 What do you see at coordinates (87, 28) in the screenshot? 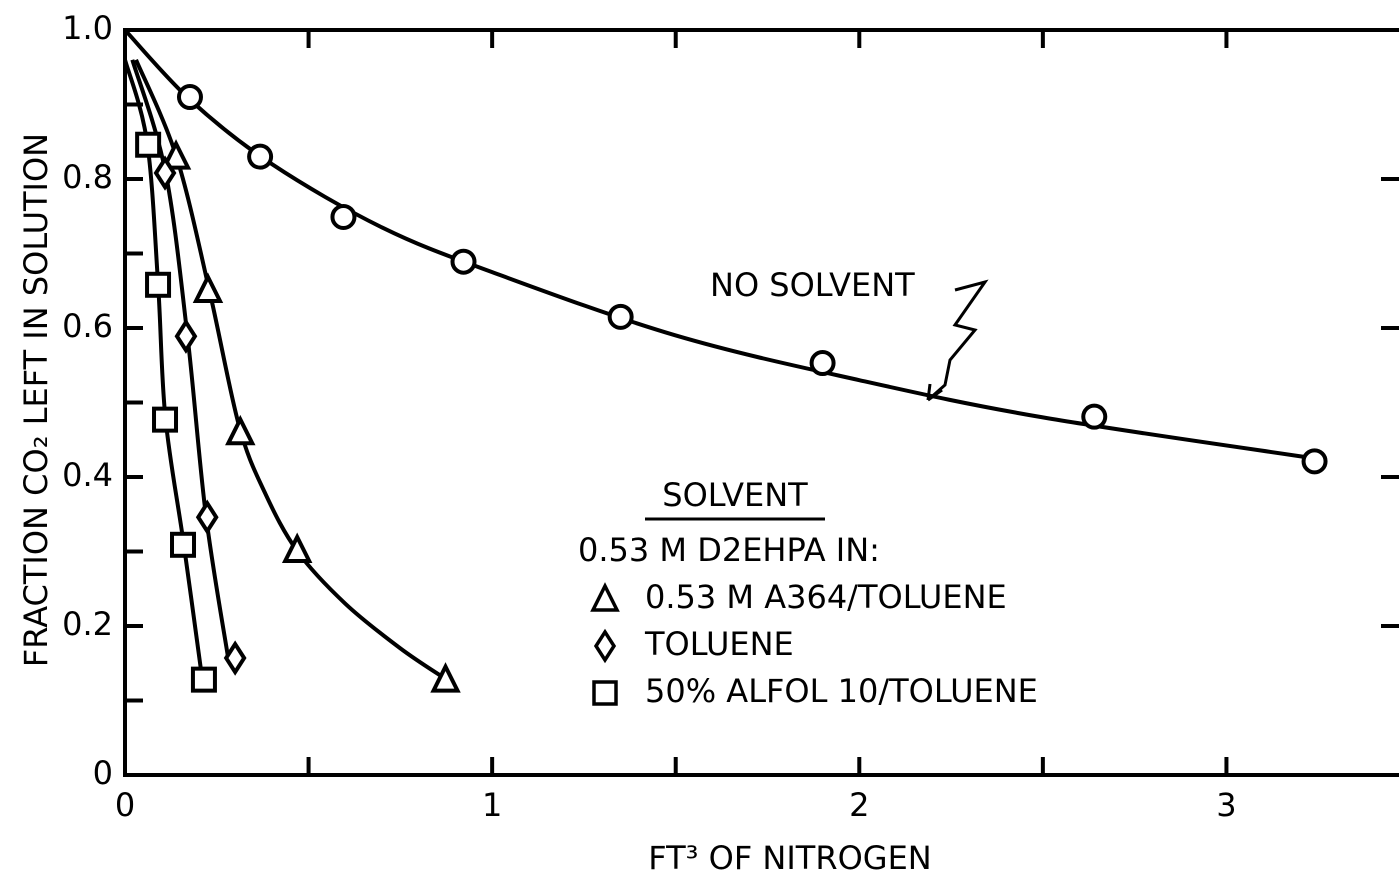
I see `y-tick-label: 1.0` at bounding box center [87, 28].